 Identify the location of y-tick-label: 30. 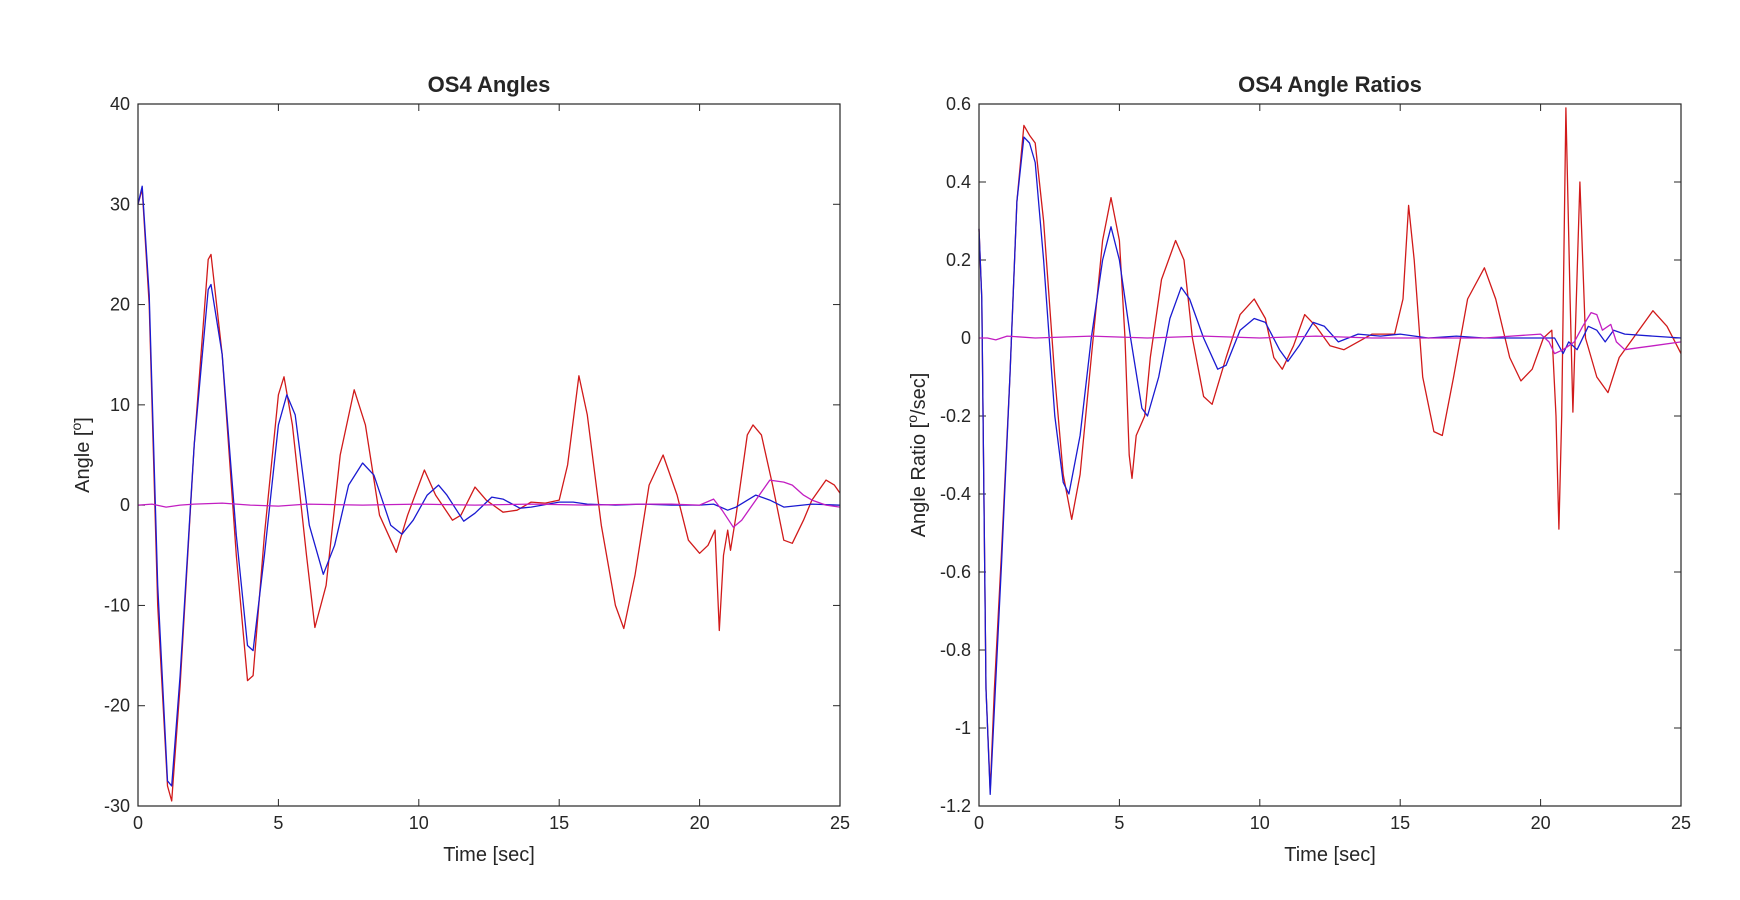
(120, 204).